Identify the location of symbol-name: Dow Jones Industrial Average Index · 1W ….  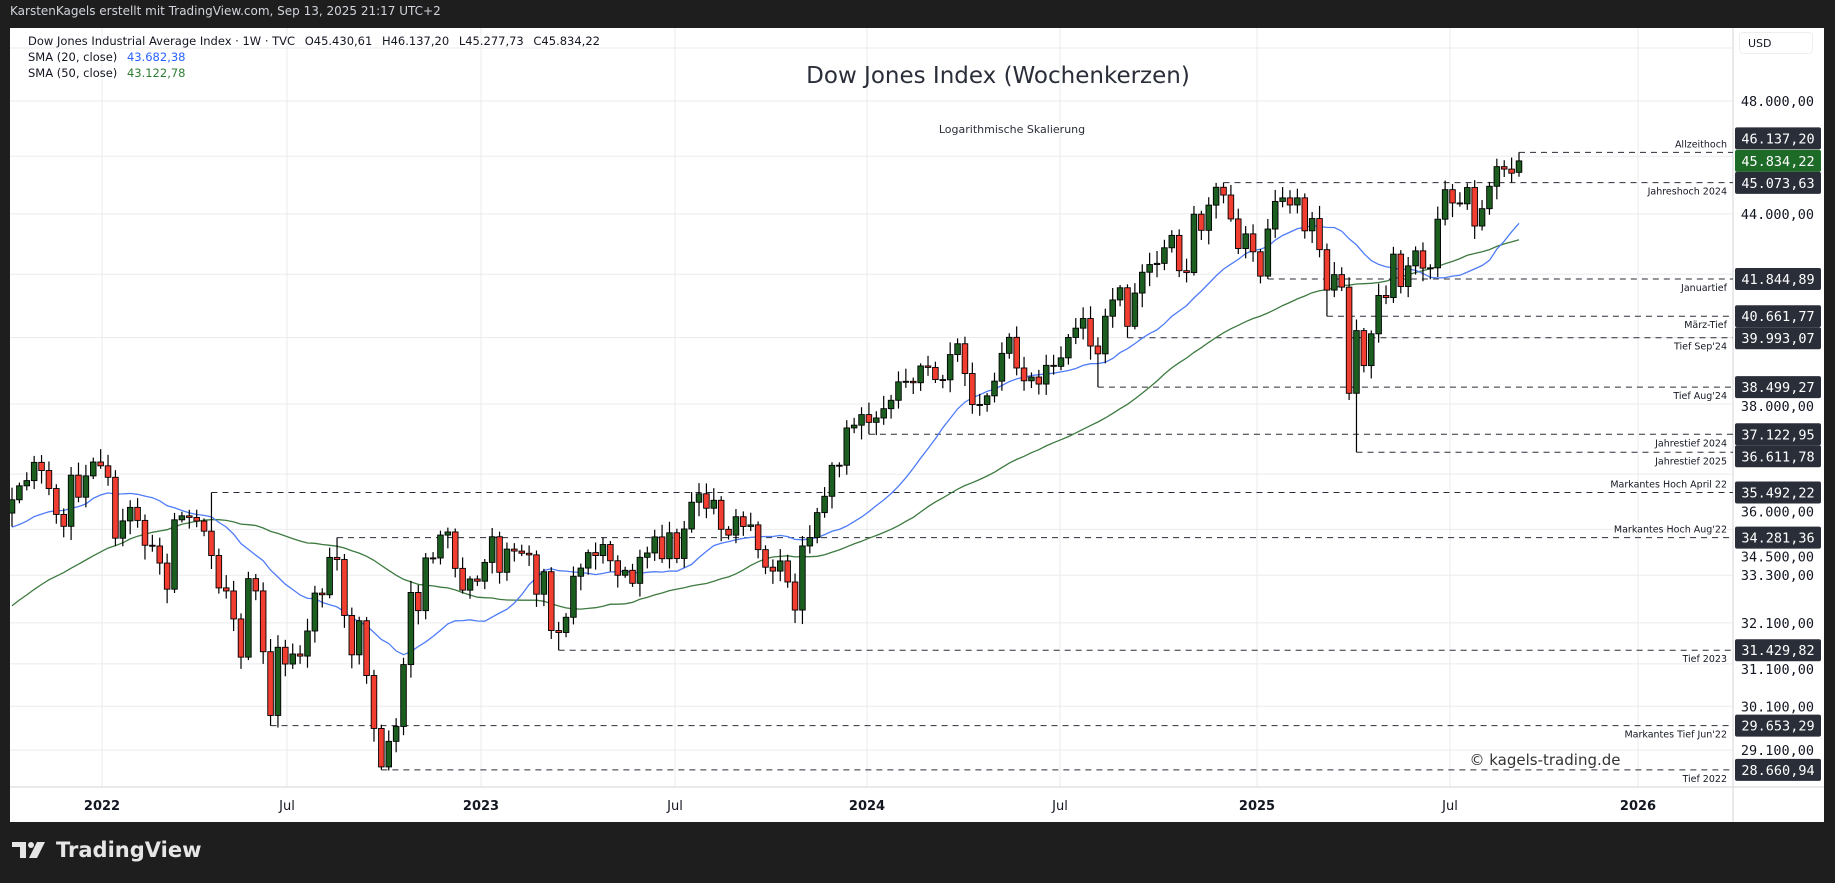
(162, 41).